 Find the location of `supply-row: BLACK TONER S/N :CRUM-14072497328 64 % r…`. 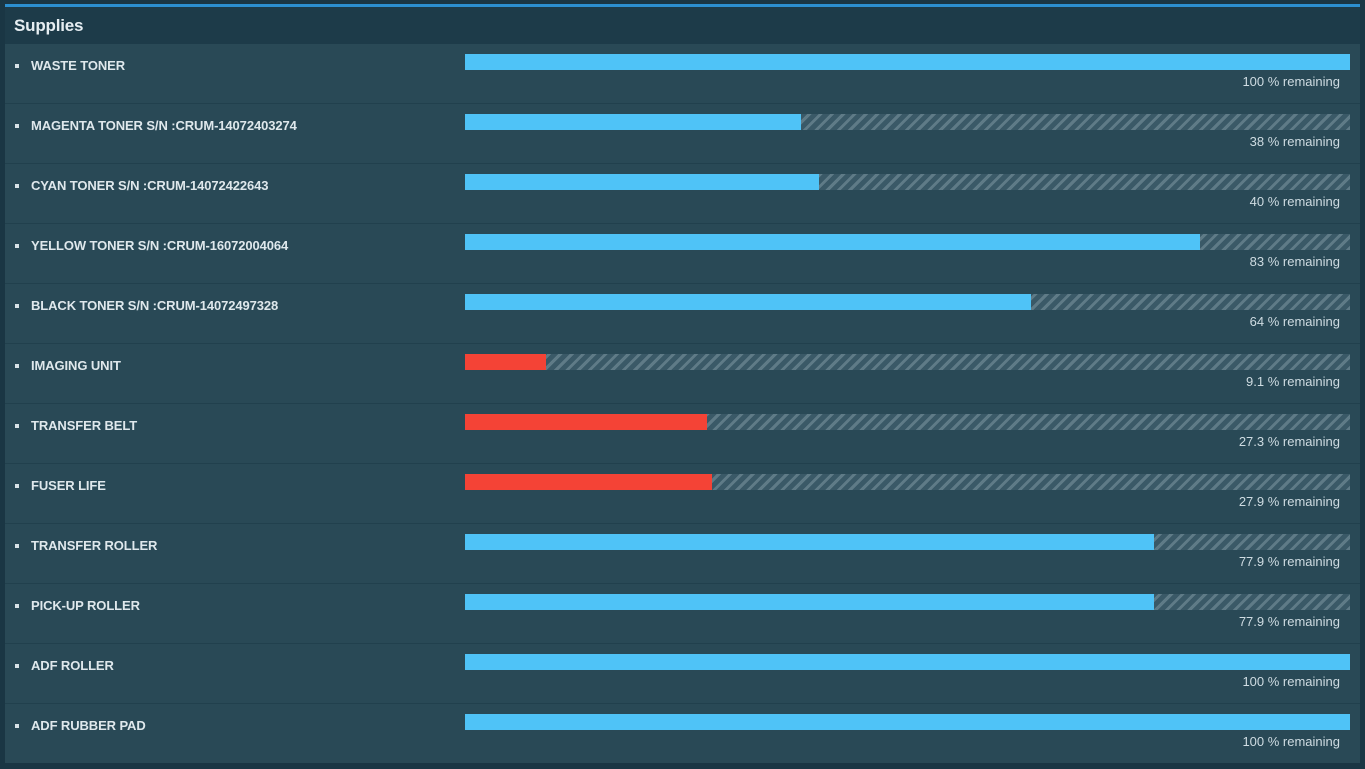

supply-row: BLACK TONER S/N :CRUM-14072497328 64 % r… is located at coordinates (682, 314).